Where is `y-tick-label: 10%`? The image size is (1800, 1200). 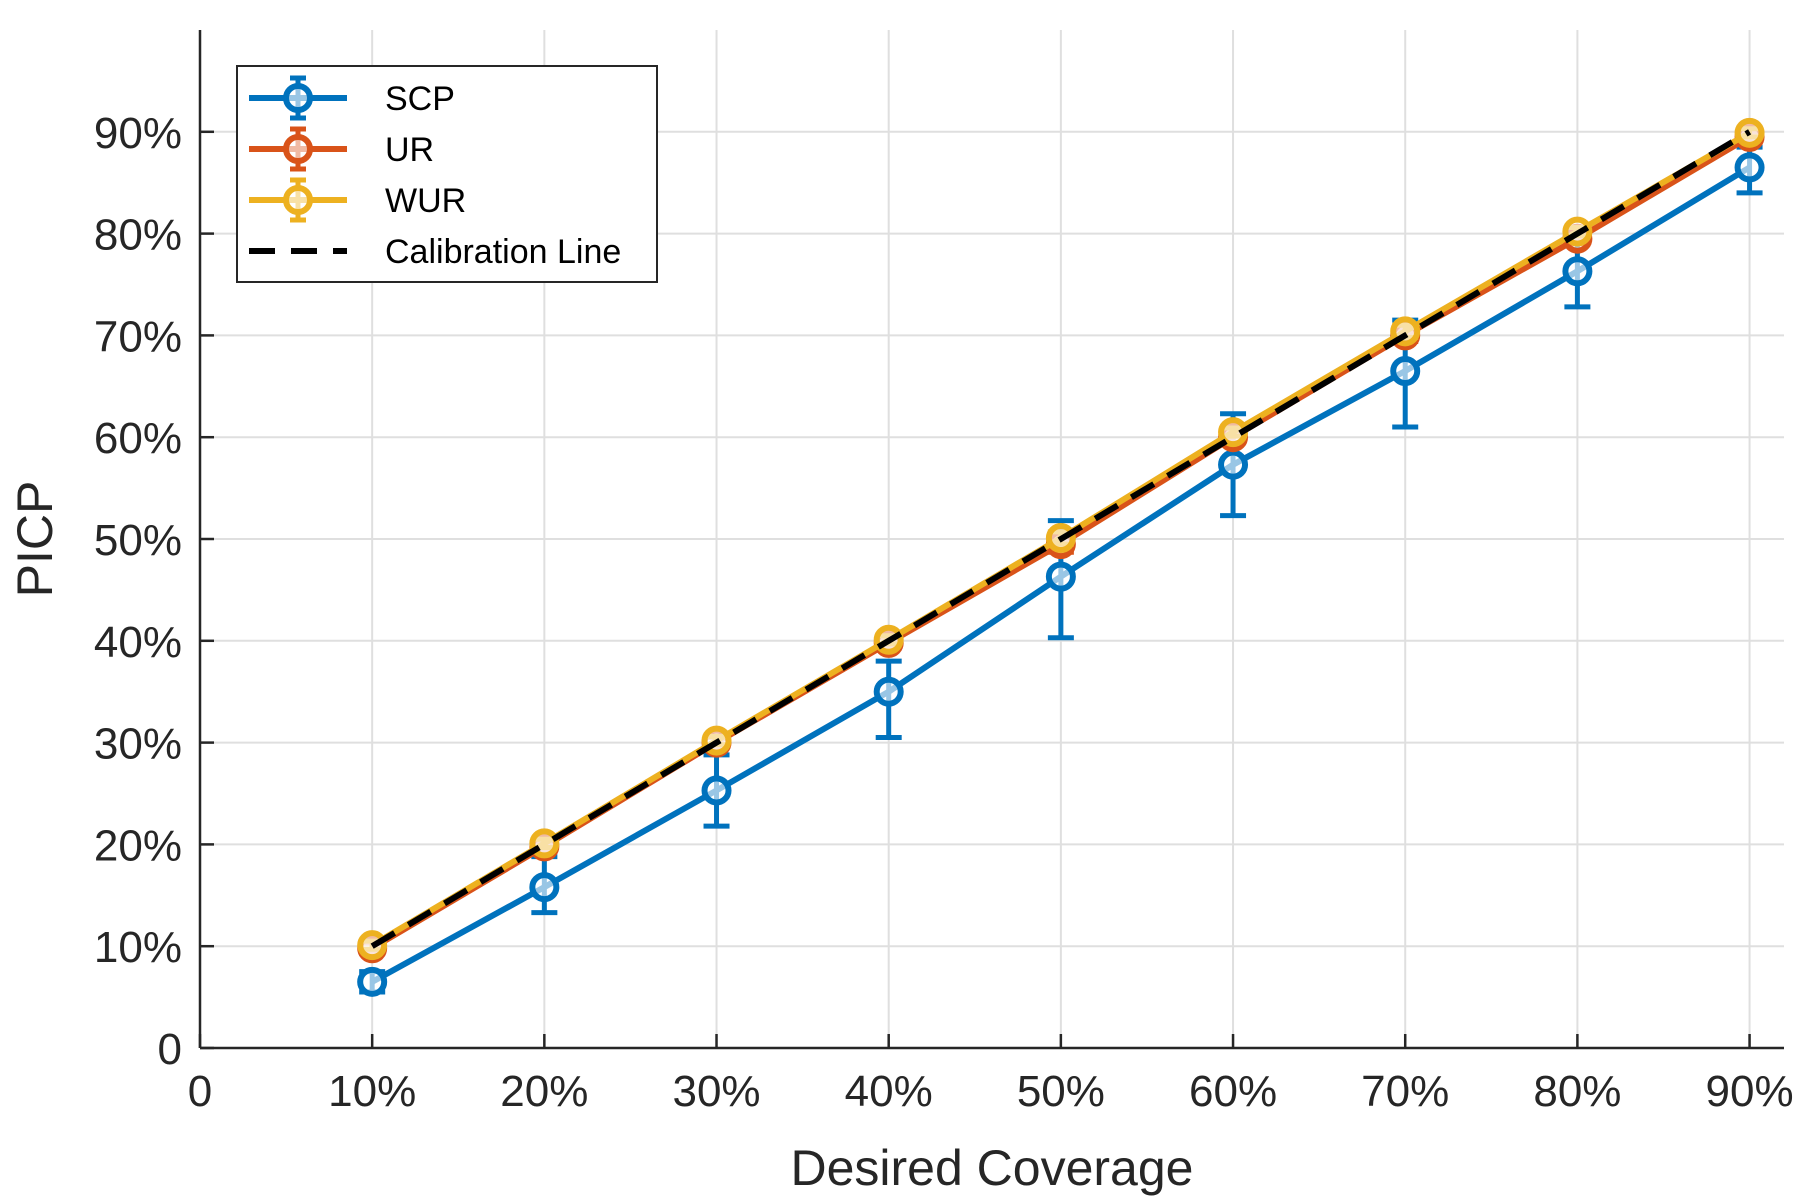 y-tick-label: 10% is located at coordinates (138, 947).